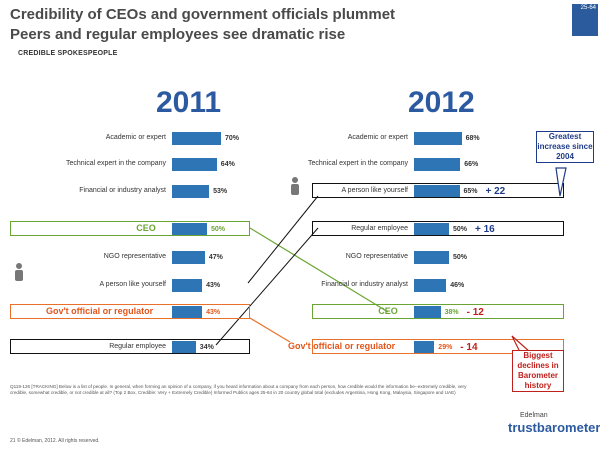 The image size is (600, 450). I want to click on year-2012-heading: 2012, so click(441, 102).